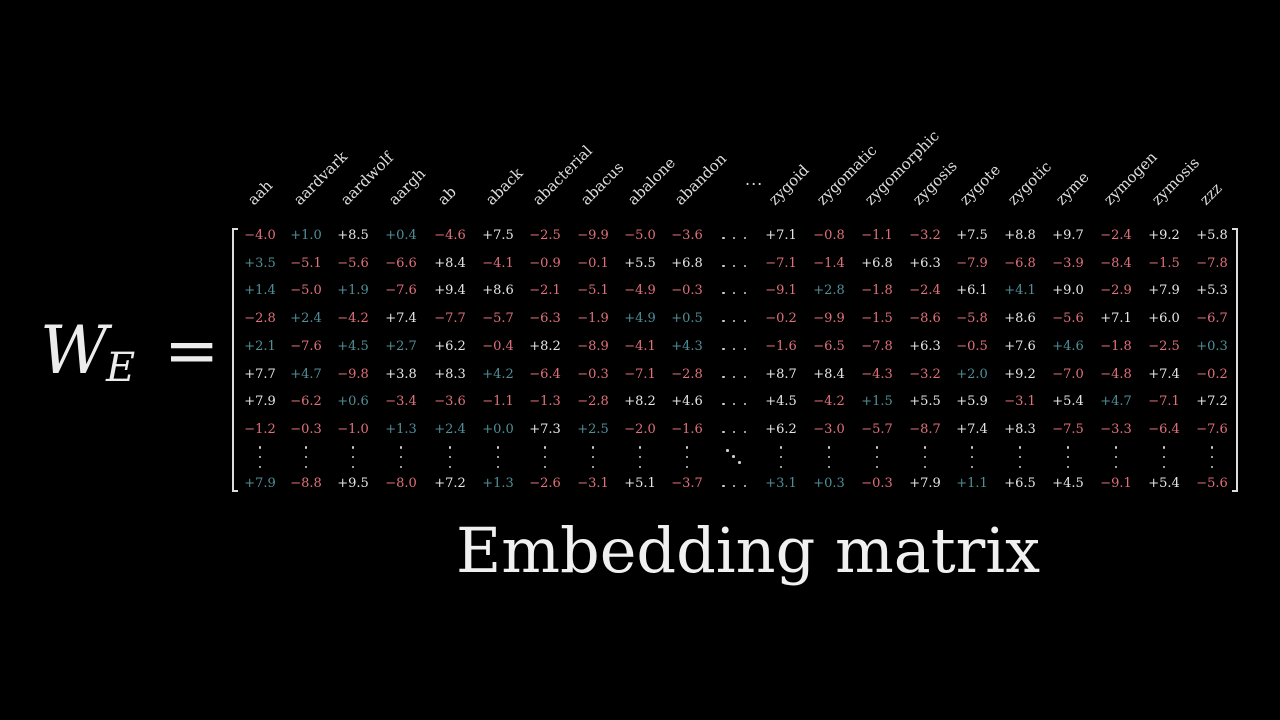 Image resolution: width=1280 pixels, height=720 pixels. What do you see at coordinates (1020, 263) in the screenshot?
I see `matrix-cell: −6.8` at bounding box center [1020, 263].